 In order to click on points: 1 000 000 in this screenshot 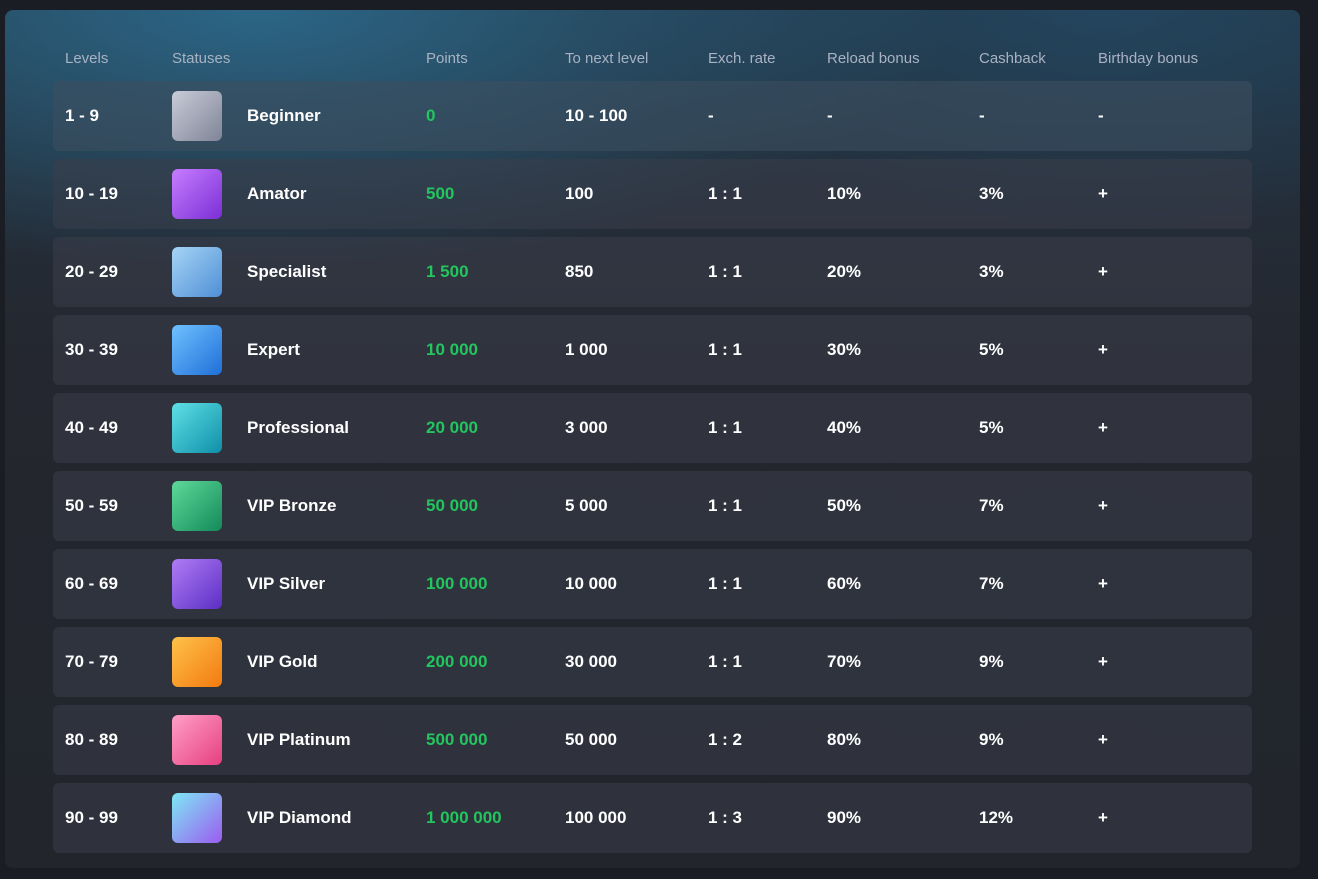, I will do `click(464, 817)`.